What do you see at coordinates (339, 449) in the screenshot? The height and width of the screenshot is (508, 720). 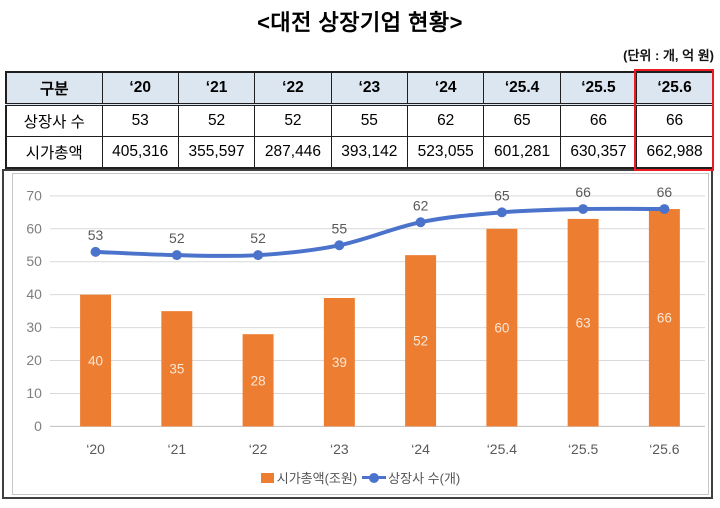 I see `x-tick-label-3: ‘23` at bounding box center [339, 449].